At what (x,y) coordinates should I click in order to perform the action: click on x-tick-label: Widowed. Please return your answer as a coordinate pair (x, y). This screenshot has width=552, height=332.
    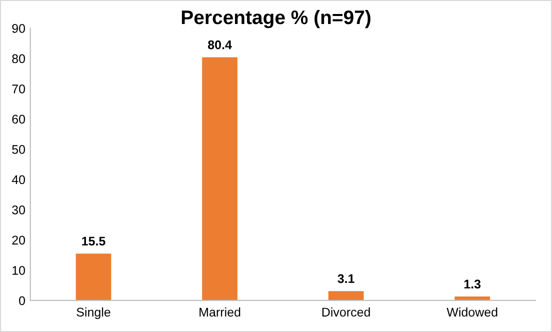
    Looking at the image, I should click on (472, 312).